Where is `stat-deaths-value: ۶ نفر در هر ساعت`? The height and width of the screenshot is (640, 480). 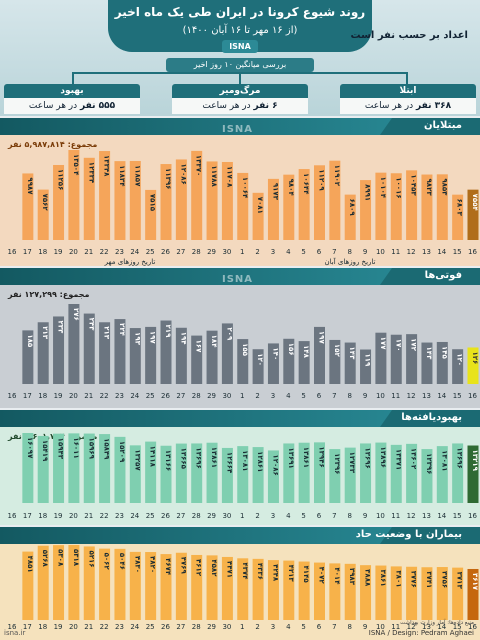 stat-deaths-value: ۶ نفر در هر ساعت is located at coordinates (240, 106).